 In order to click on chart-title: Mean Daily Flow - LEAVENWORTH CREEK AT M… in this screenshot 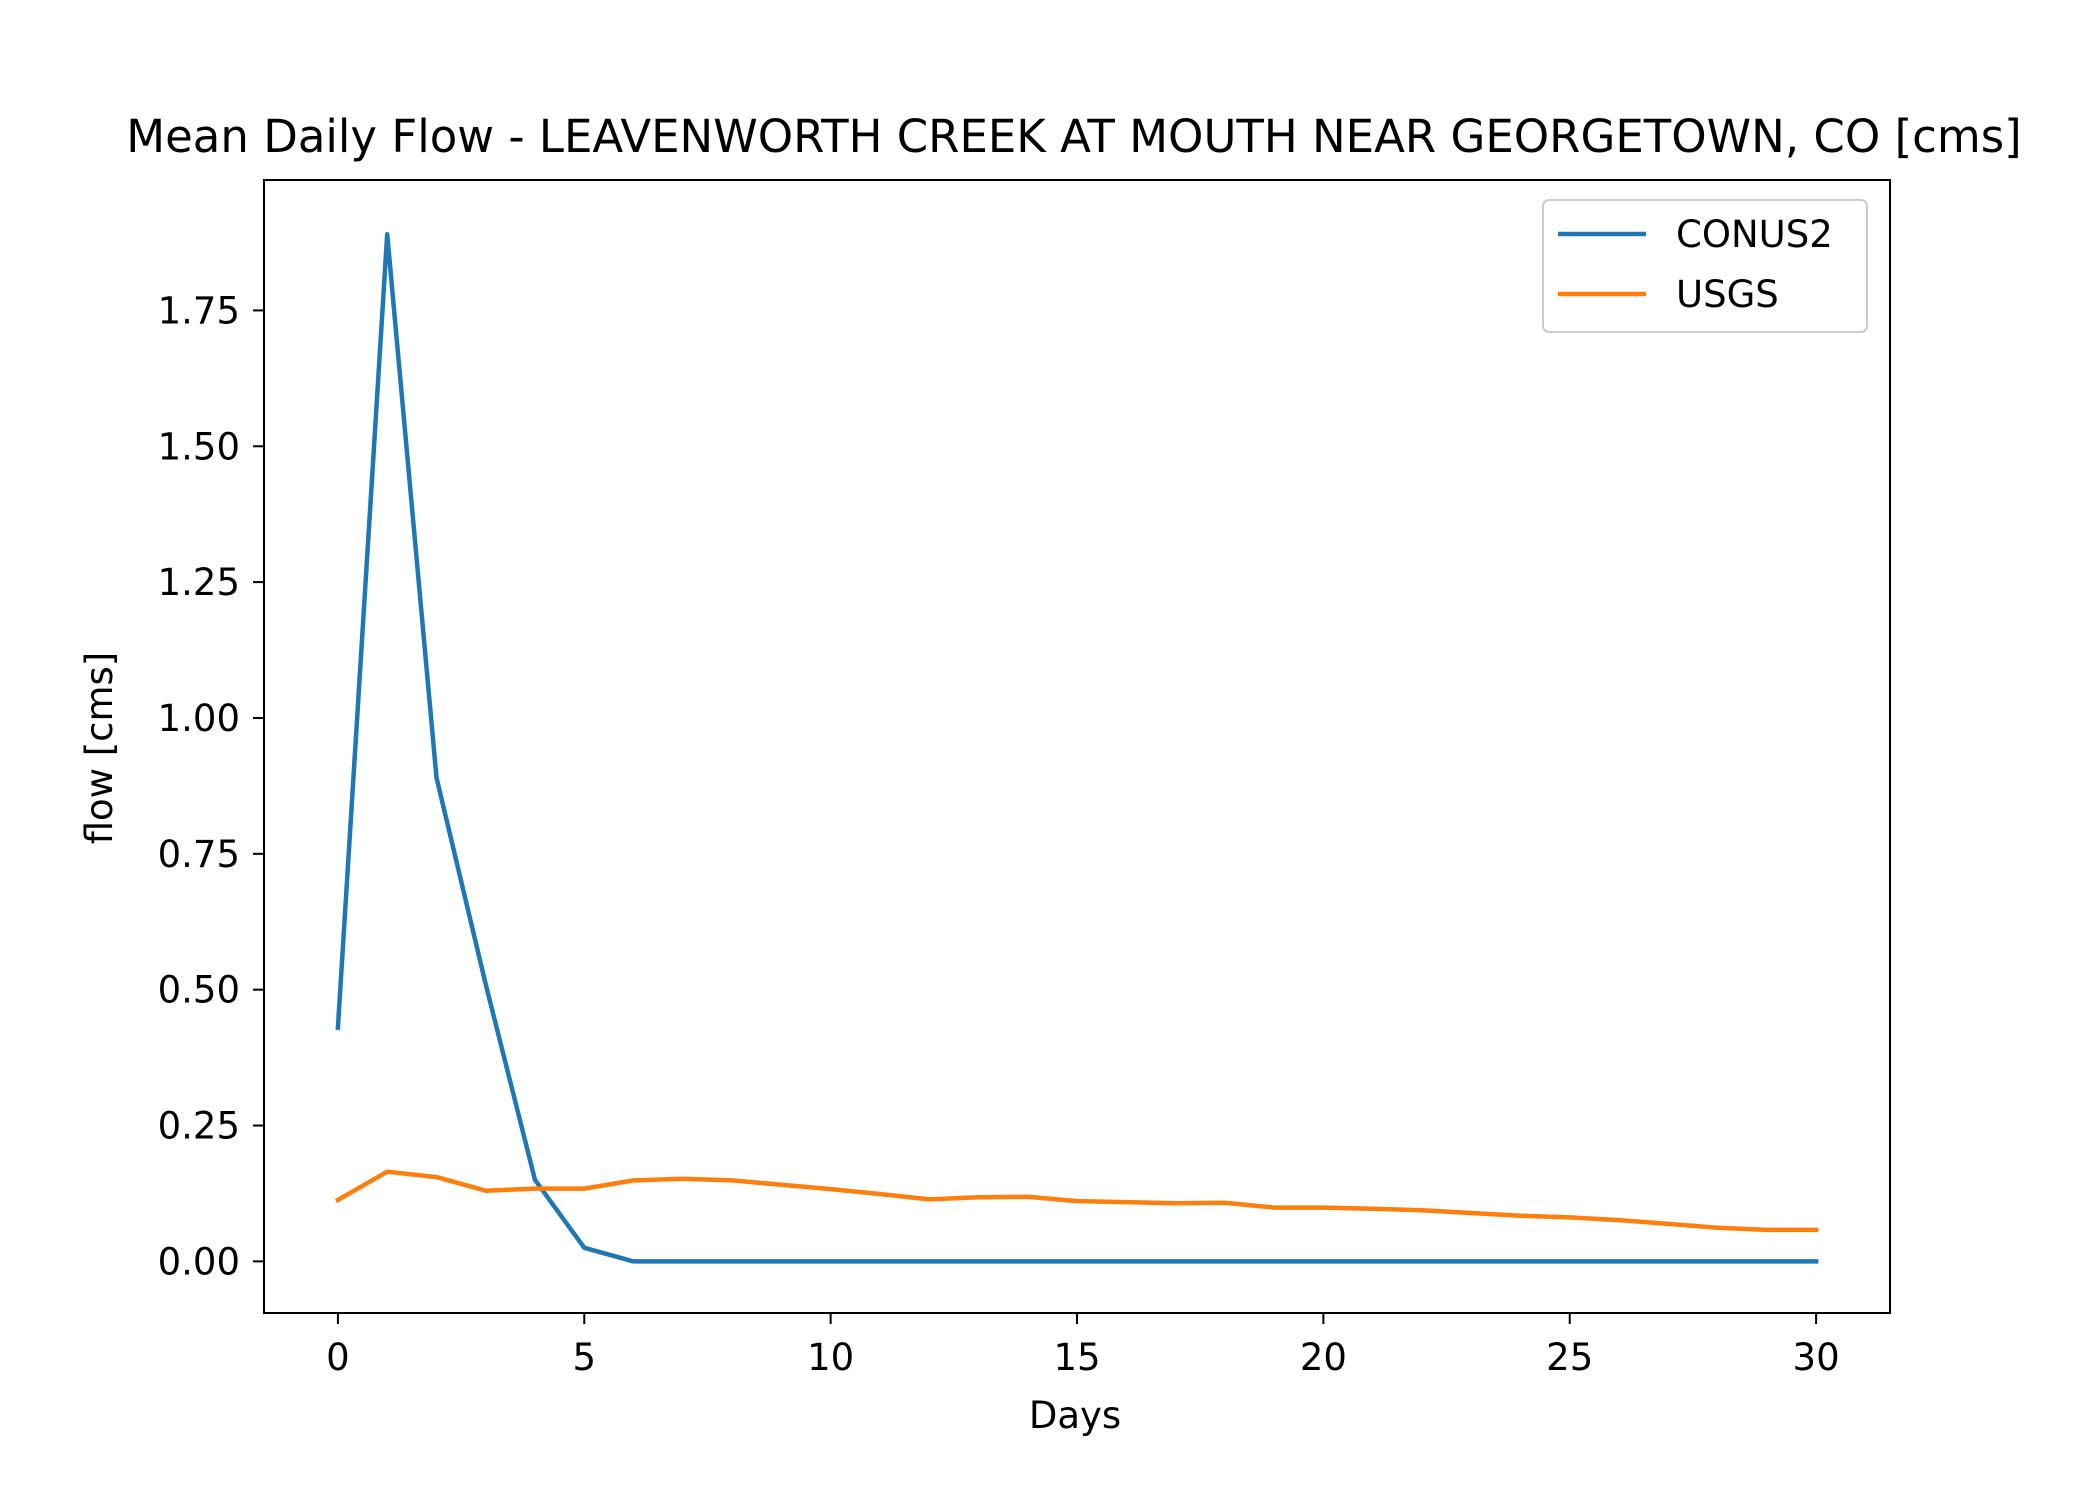, I will do `click(1073, 136)`.